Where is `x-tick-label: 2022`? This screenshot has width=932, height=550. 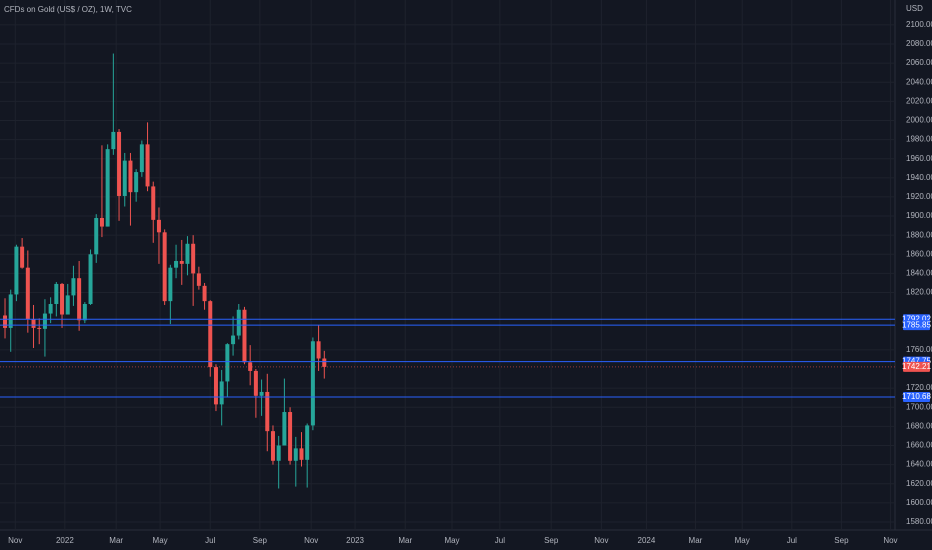 x-tick-label: 2022 is located at coordinates (65, 540).